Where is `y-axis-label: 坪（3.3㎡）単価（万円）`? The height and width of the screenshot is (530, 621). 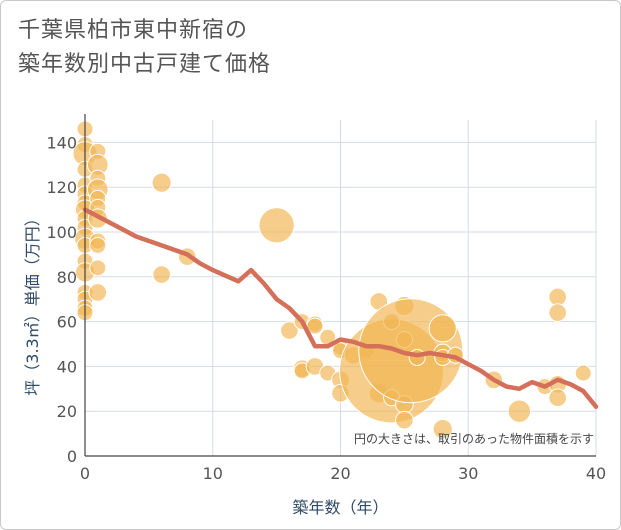 y-axis-label: 坪（3.3㎡）単価（万円） is located at coordinates (32, 302).